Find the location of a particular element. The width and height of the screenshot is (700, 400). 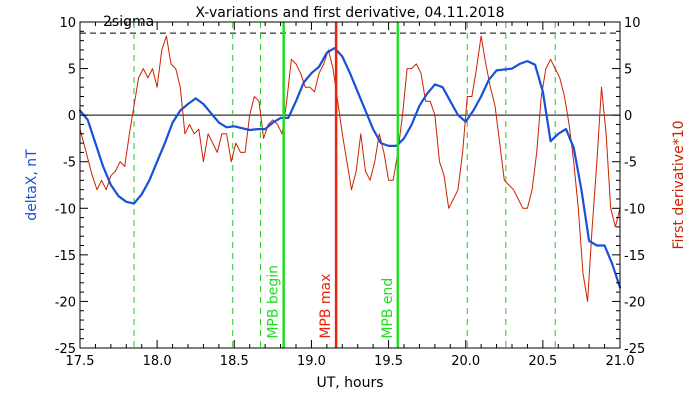

x-tick-label: 19.0 is located at coordinates (311, 361).